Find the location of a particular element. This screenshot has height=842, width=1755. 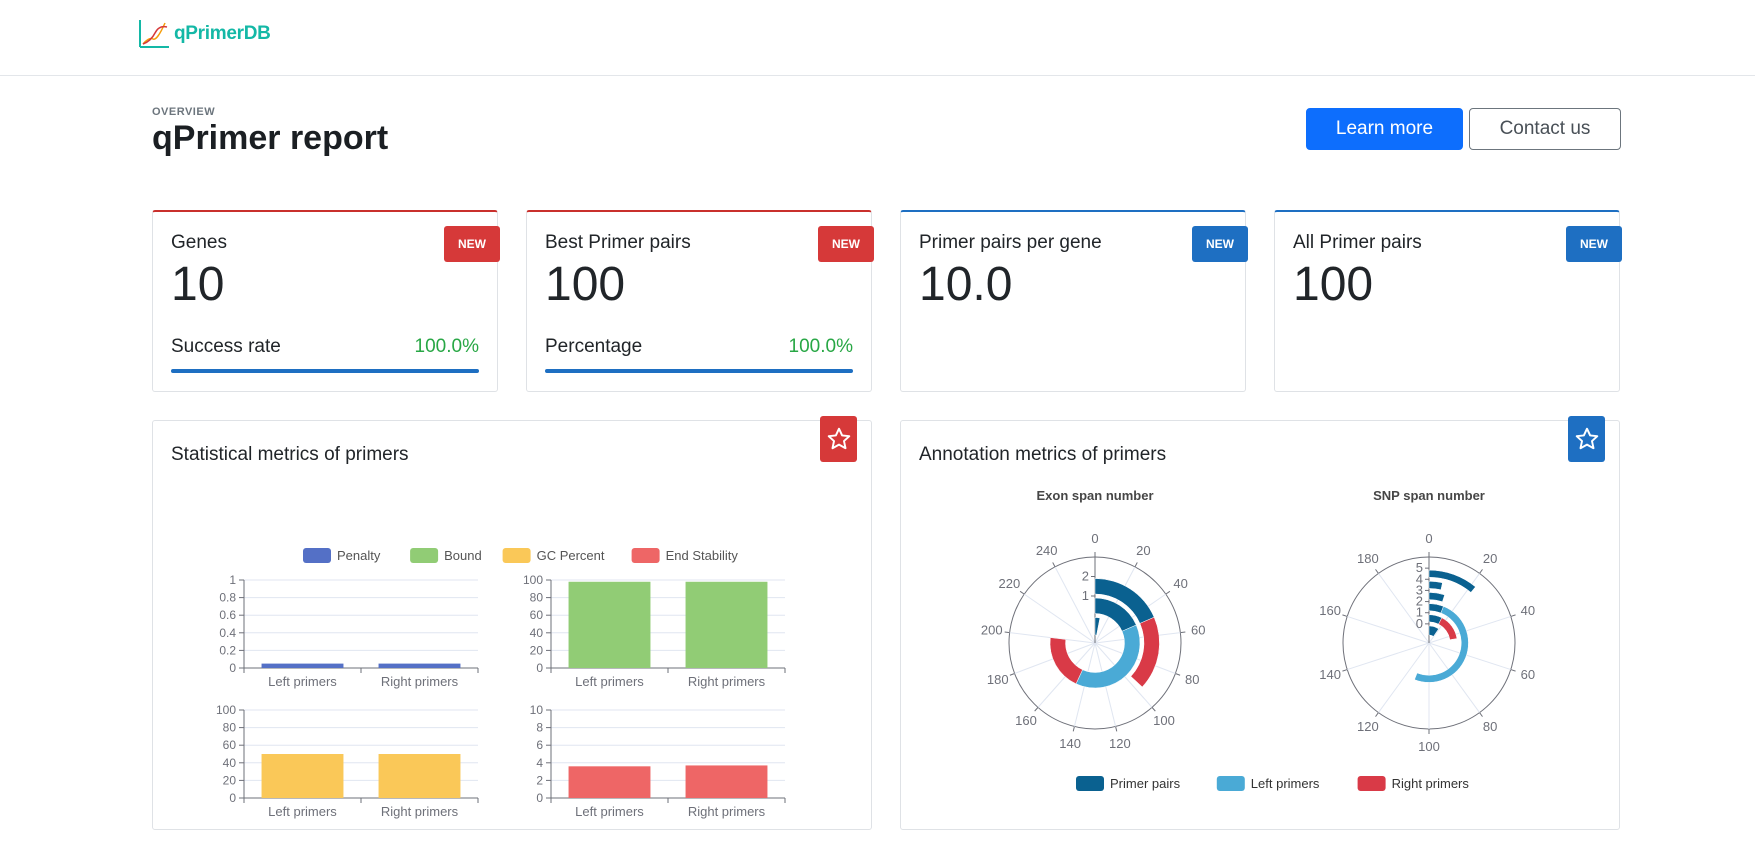

stat-label: All Primer pairs is located at coordinates (1357, 242).